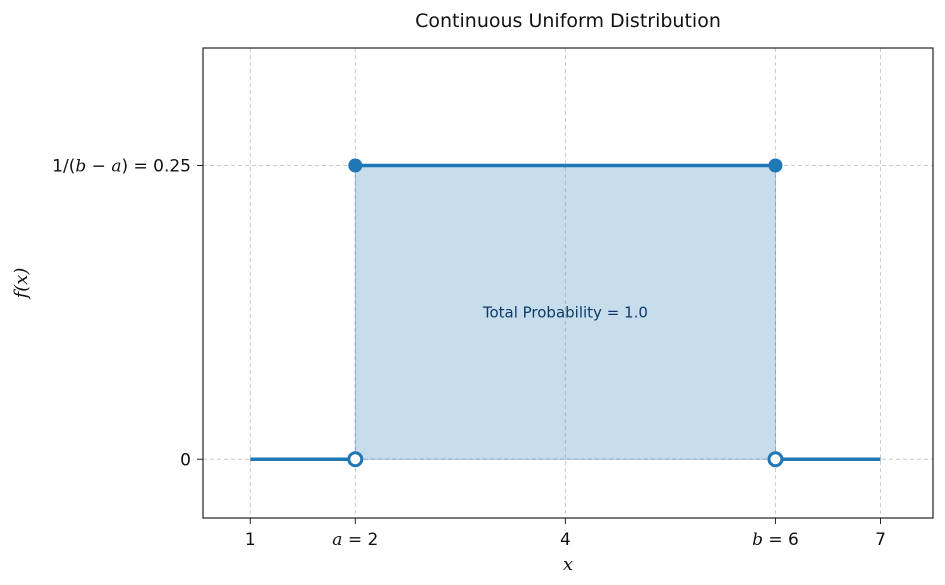 The height and width of the screenshot is (585, 945). What do you see at coordinates (565, 540) in the screenshot?
I see `x-tick-label: 4` at bounding box center [565, 540].